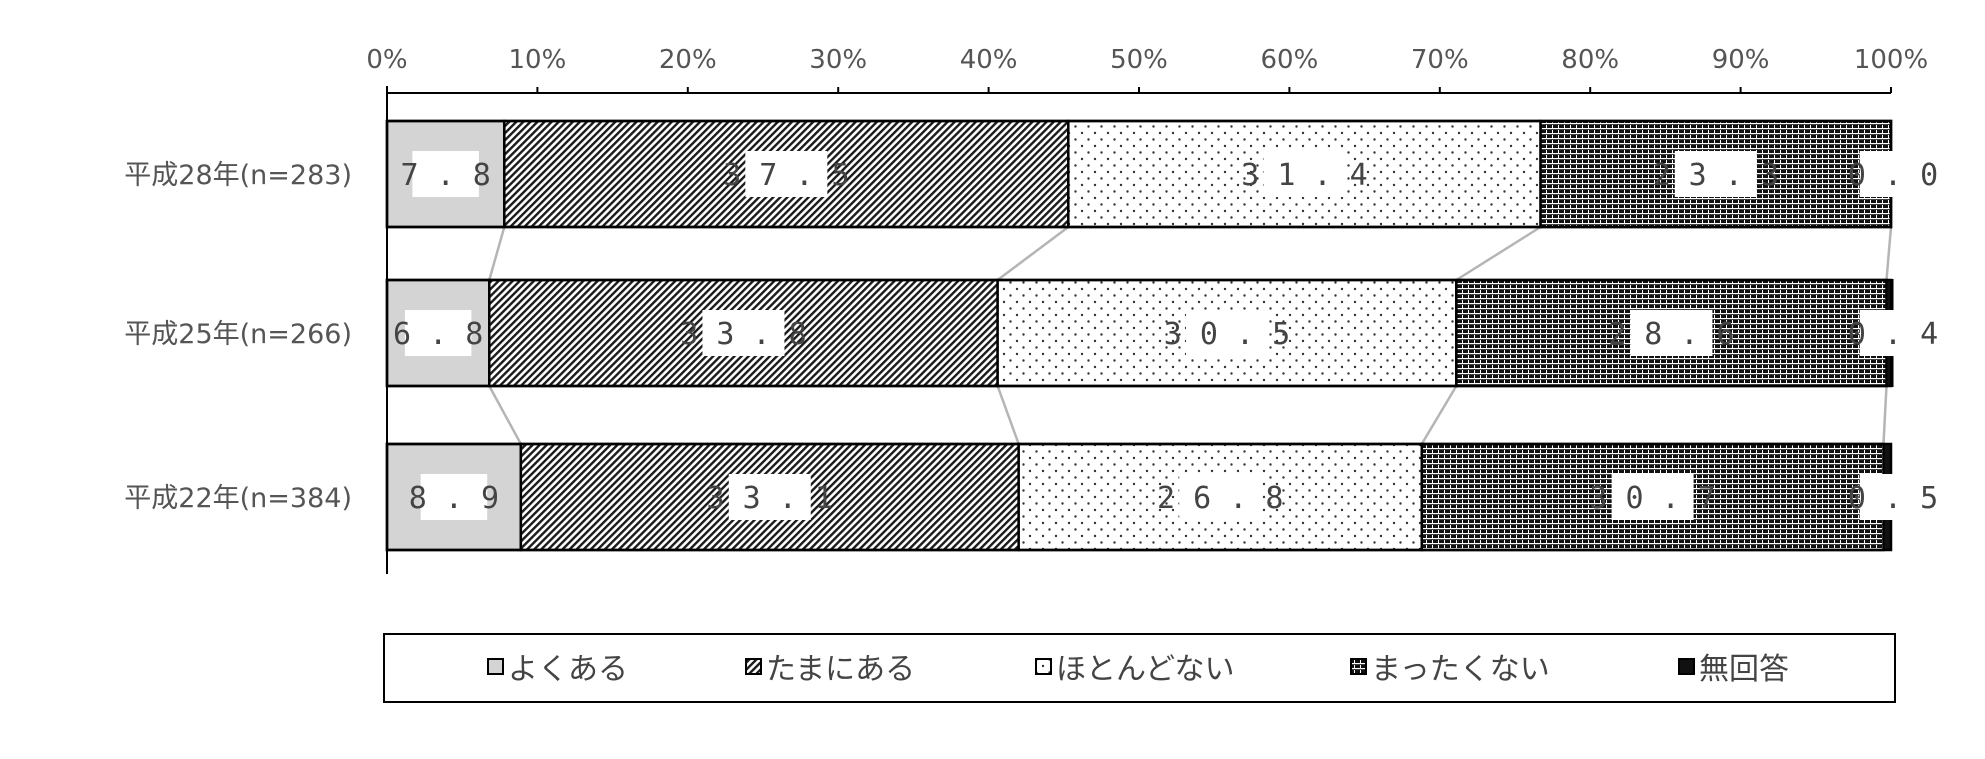 This screenshot has height=759, width=1985. What do you see at coordinates (1744, 669) in the screenshot?
I see `legend-label: 無回答` at bounding box center [1744, 669].